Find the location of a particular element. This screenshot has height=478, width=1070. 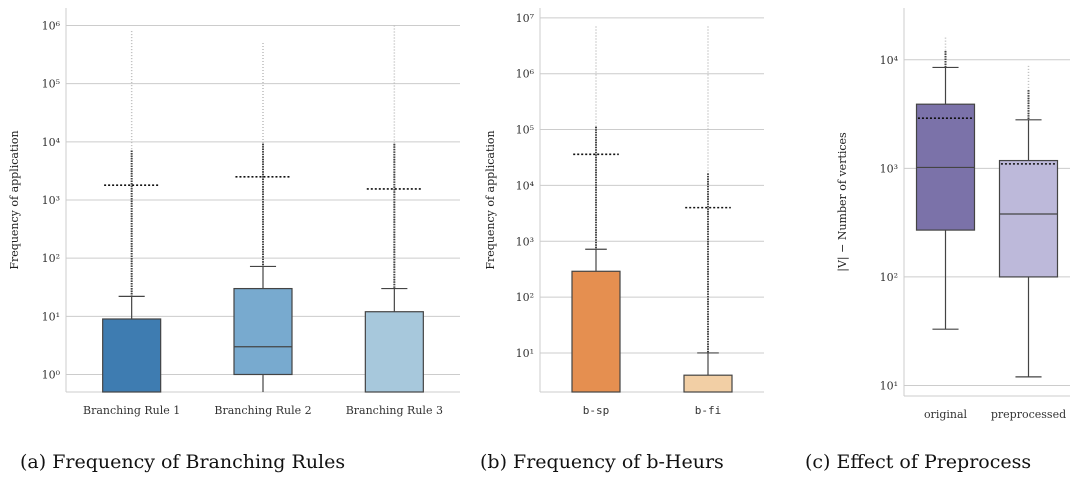

x-tick-label: preprocessed is located at coordinates (1028, 414).